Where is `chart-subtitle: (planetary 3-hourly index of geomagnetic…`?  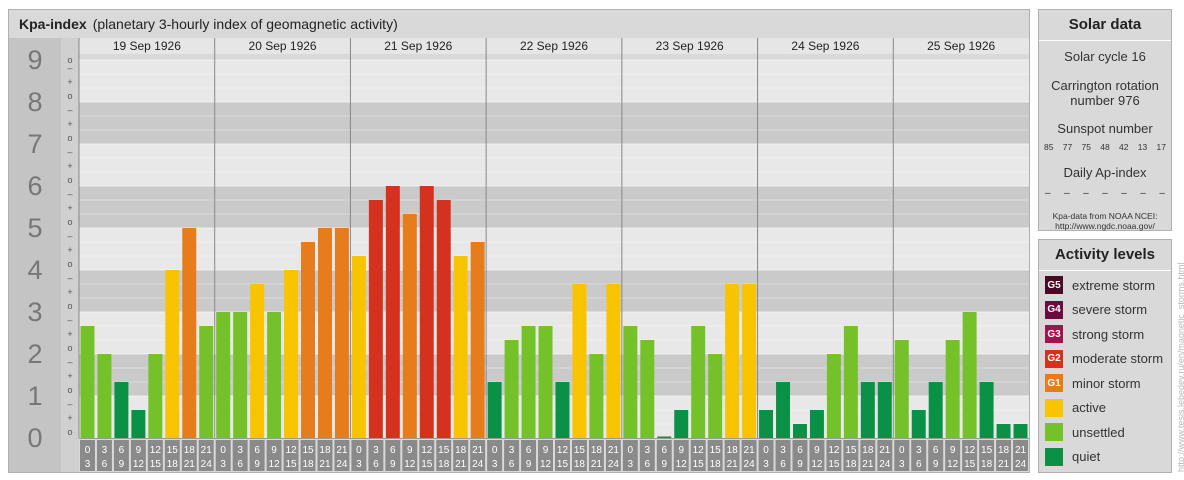
chart-subtitle: (planetary 3-hourly index of geomagnetic… is located at coordinates (245, 24).